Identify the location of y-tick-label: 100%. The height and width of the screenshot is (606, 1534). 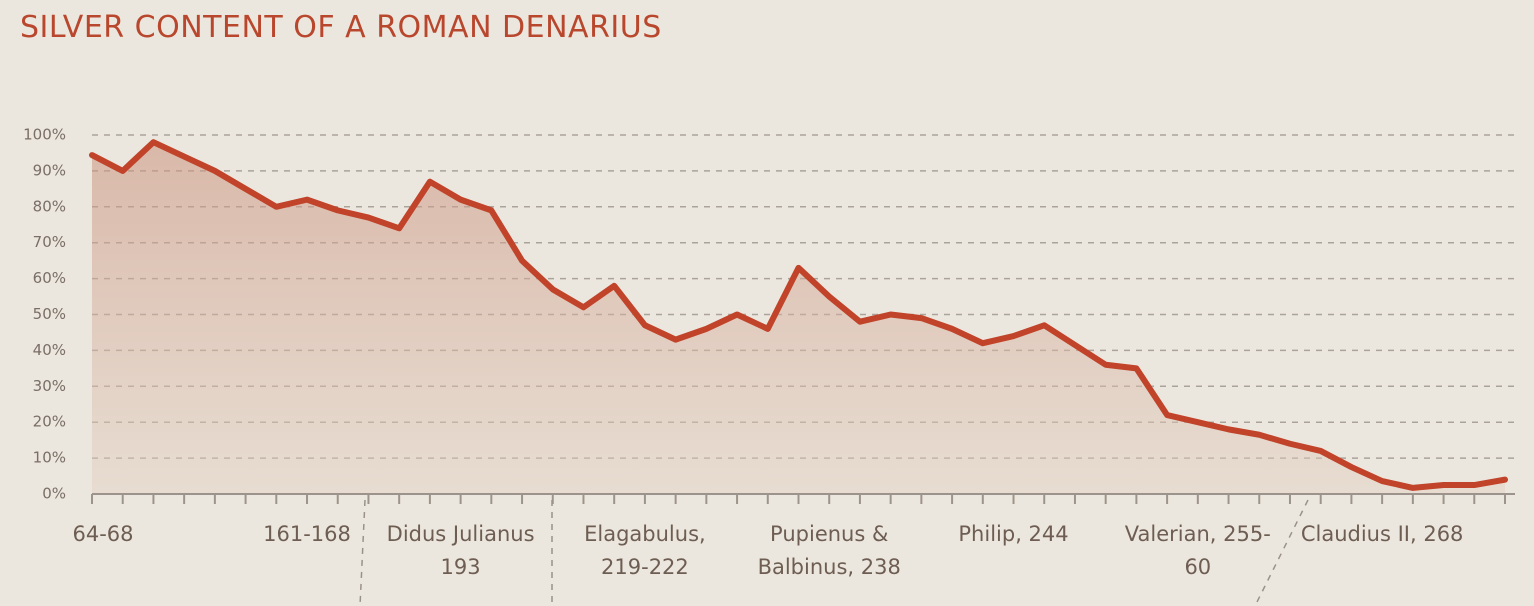
(44, 135).